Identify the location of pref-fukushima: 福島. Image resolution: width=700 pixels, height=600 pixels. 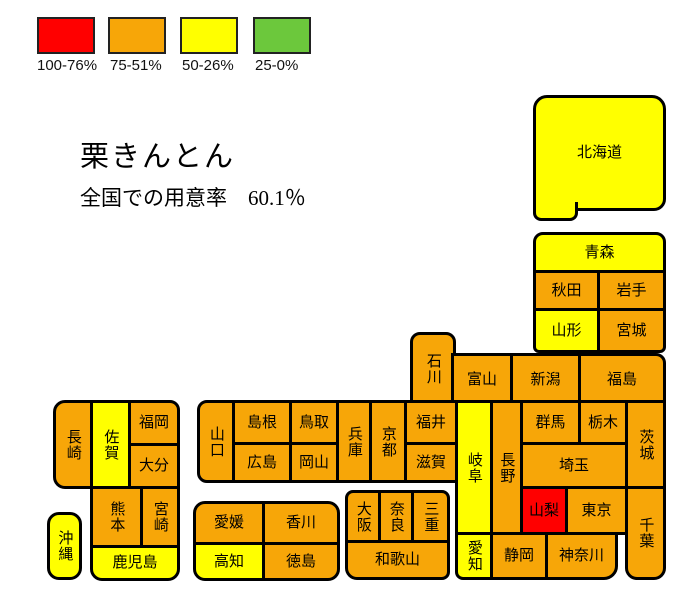
(622, 379).